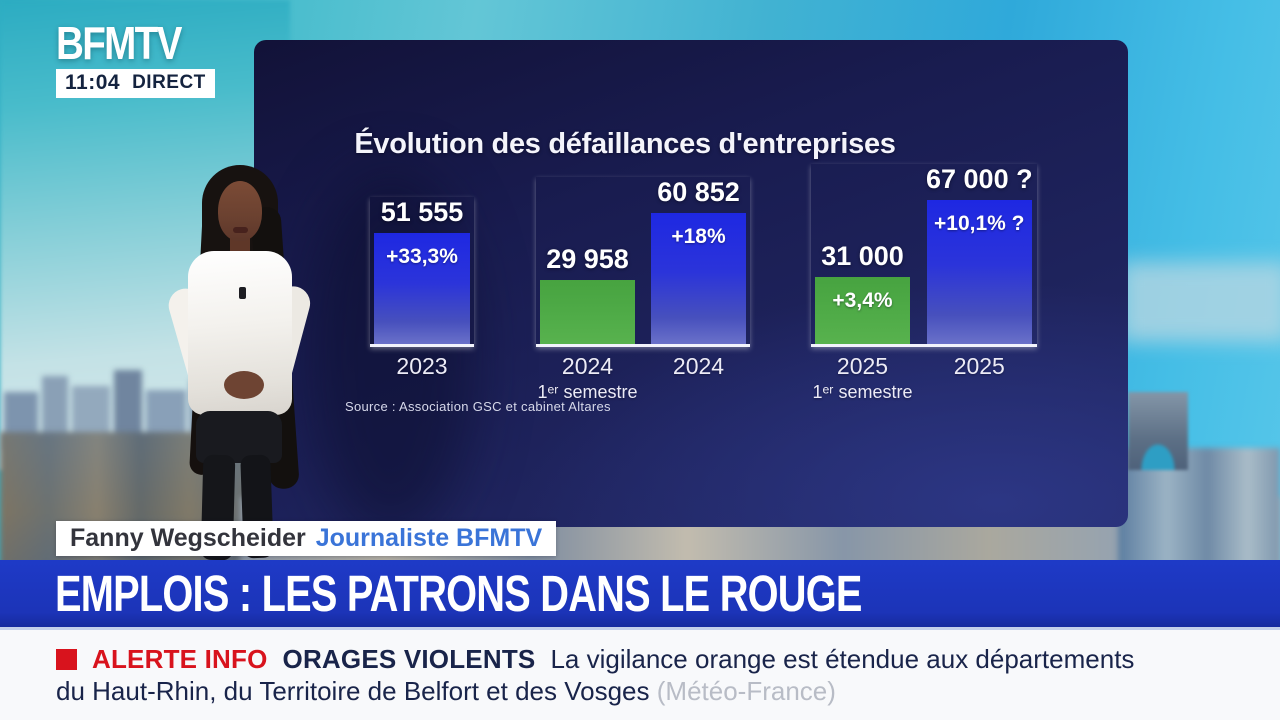 This screenshot has height=720, width=1280. What do you see at coordinates (119, 43) in the screenshot?
I see `bfmtv-logo: BFMTV` at bounding box center [119, 43].